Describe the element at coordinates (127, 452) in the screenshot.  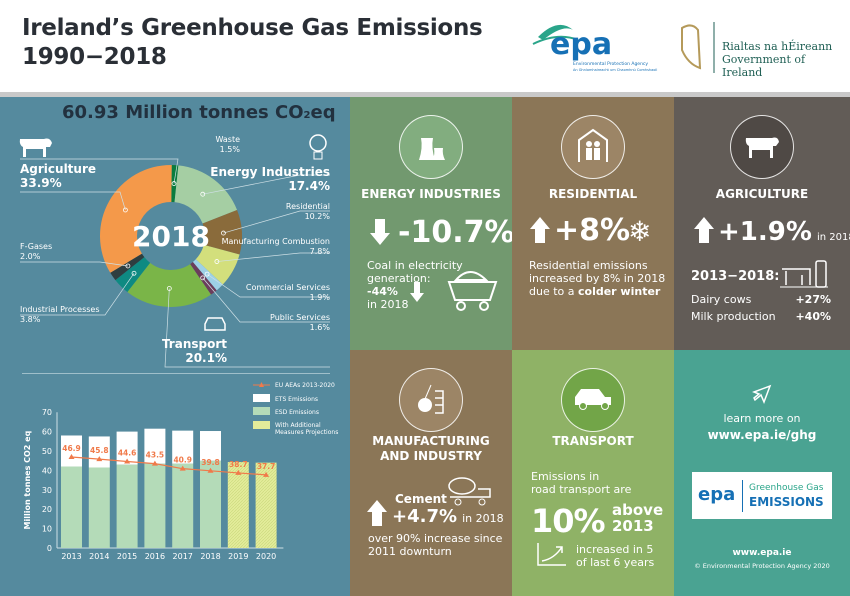
I see `aea-data-label: 44.6` at that location.